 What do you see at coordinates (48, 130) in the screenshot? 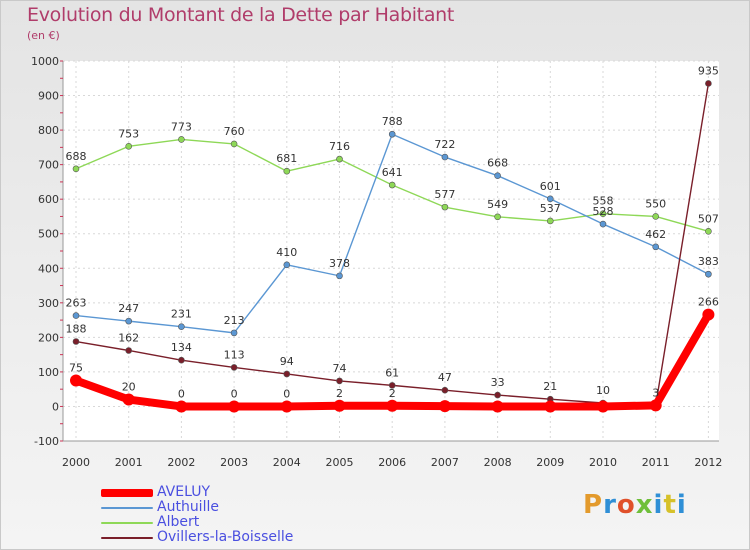
I see `y-tick-label: 800` at bounding box center [48, 130].